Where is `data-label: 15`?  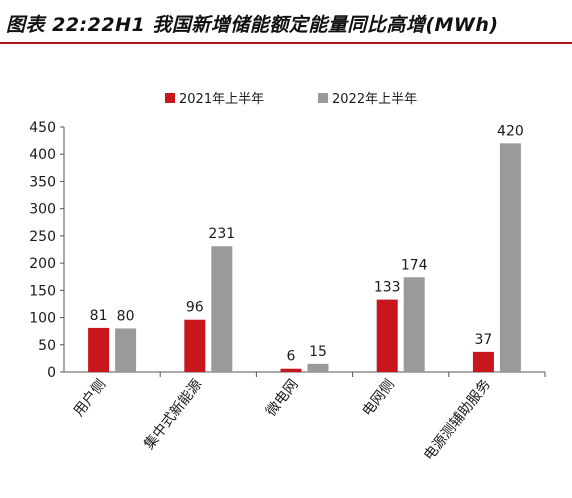
data-label: 15 is located at coordinates (318, 352).